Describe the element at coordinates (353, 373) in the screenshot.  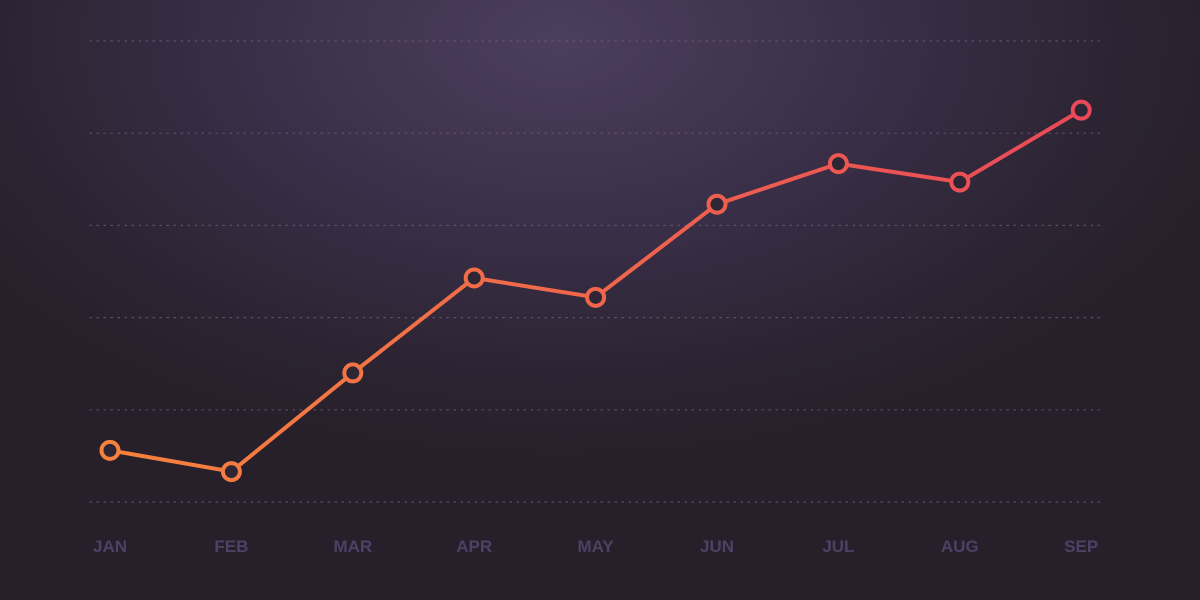
I see `data-point-mar` at that location.